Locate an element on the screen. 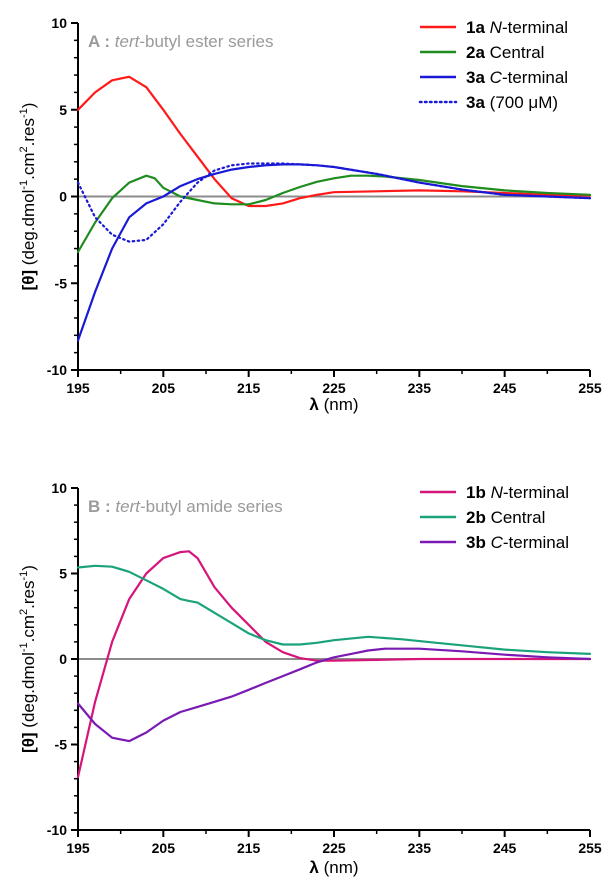  panel-title-rest: -butyl amide series is located at coordinates (211, 506).